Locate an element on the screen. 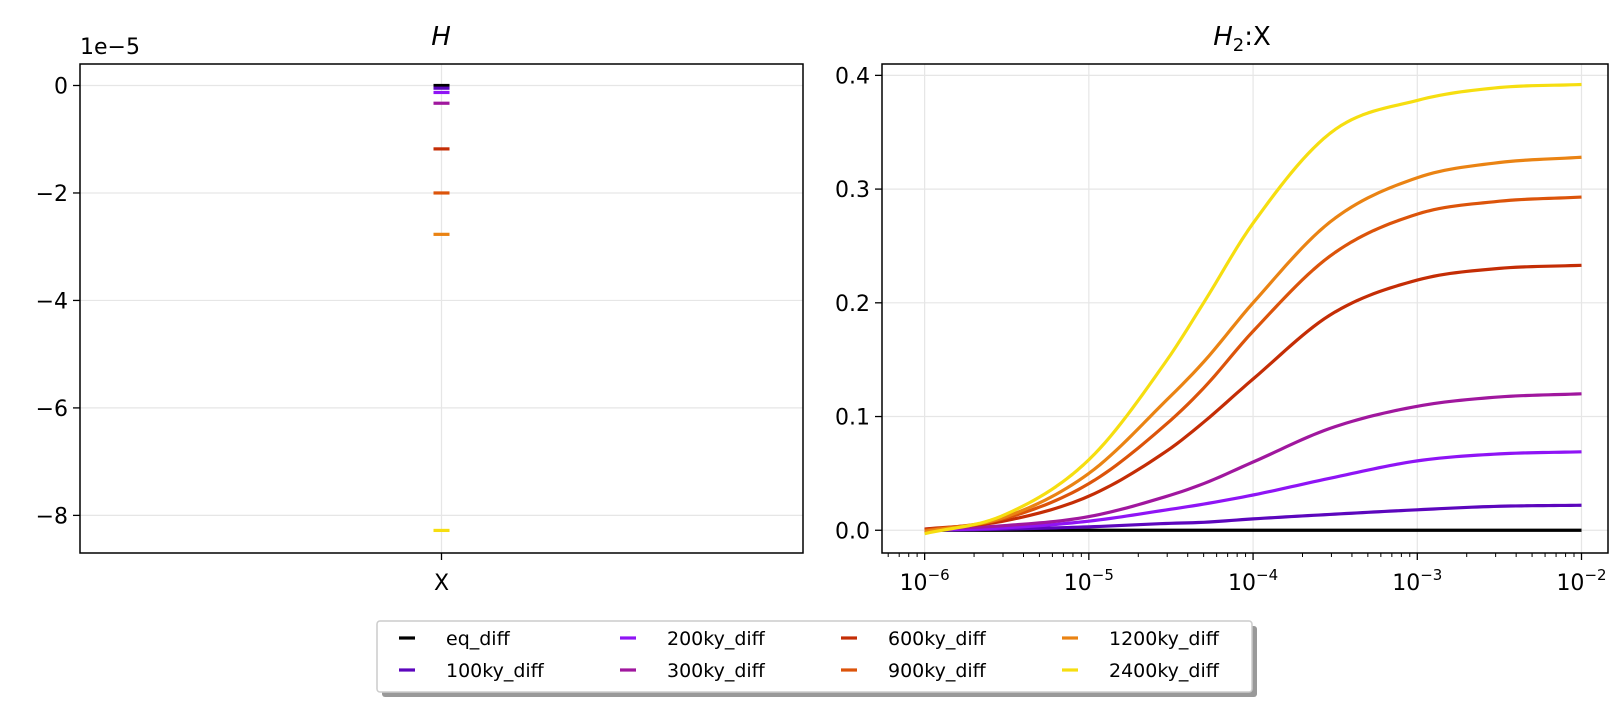 The height and width of the screenshot is (710, 1623). right-line-300ky_diff is located at coordinates (1253, 461).